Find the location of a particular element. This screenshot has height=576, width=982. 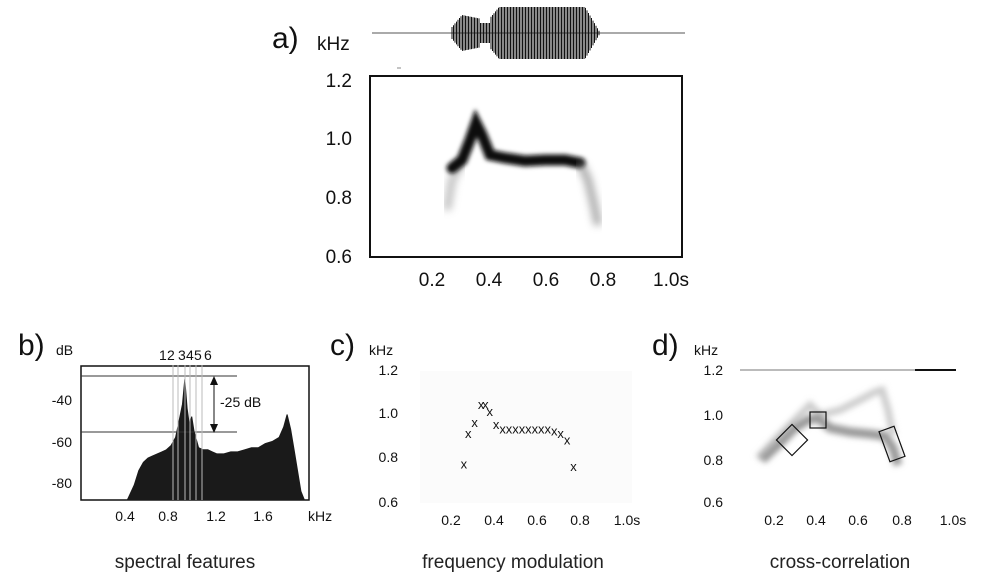

panel-b-y-tick: -80 is located at coordinates (62, 483).